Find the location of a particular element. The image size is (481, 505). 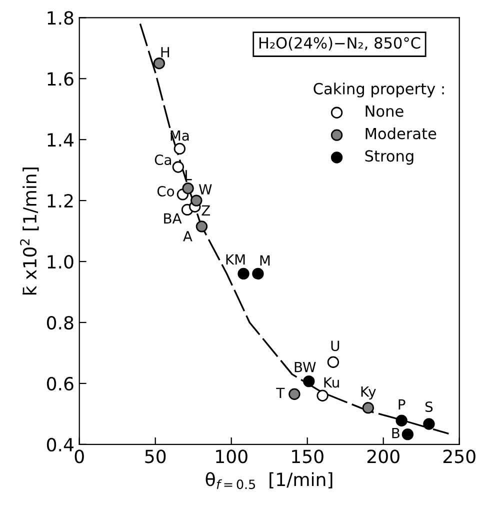

y-tick-label: 0.6 is located at coordinates (60, 383).